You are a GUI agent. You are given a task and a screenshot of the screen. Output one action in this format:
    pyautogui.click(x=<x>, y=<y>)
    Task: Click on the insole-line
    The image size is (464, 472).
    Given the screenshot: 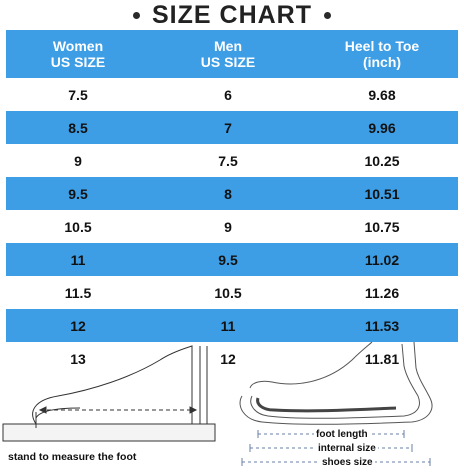 What is the action you would take?
    pyautogui.click(x=326, y=405)
    